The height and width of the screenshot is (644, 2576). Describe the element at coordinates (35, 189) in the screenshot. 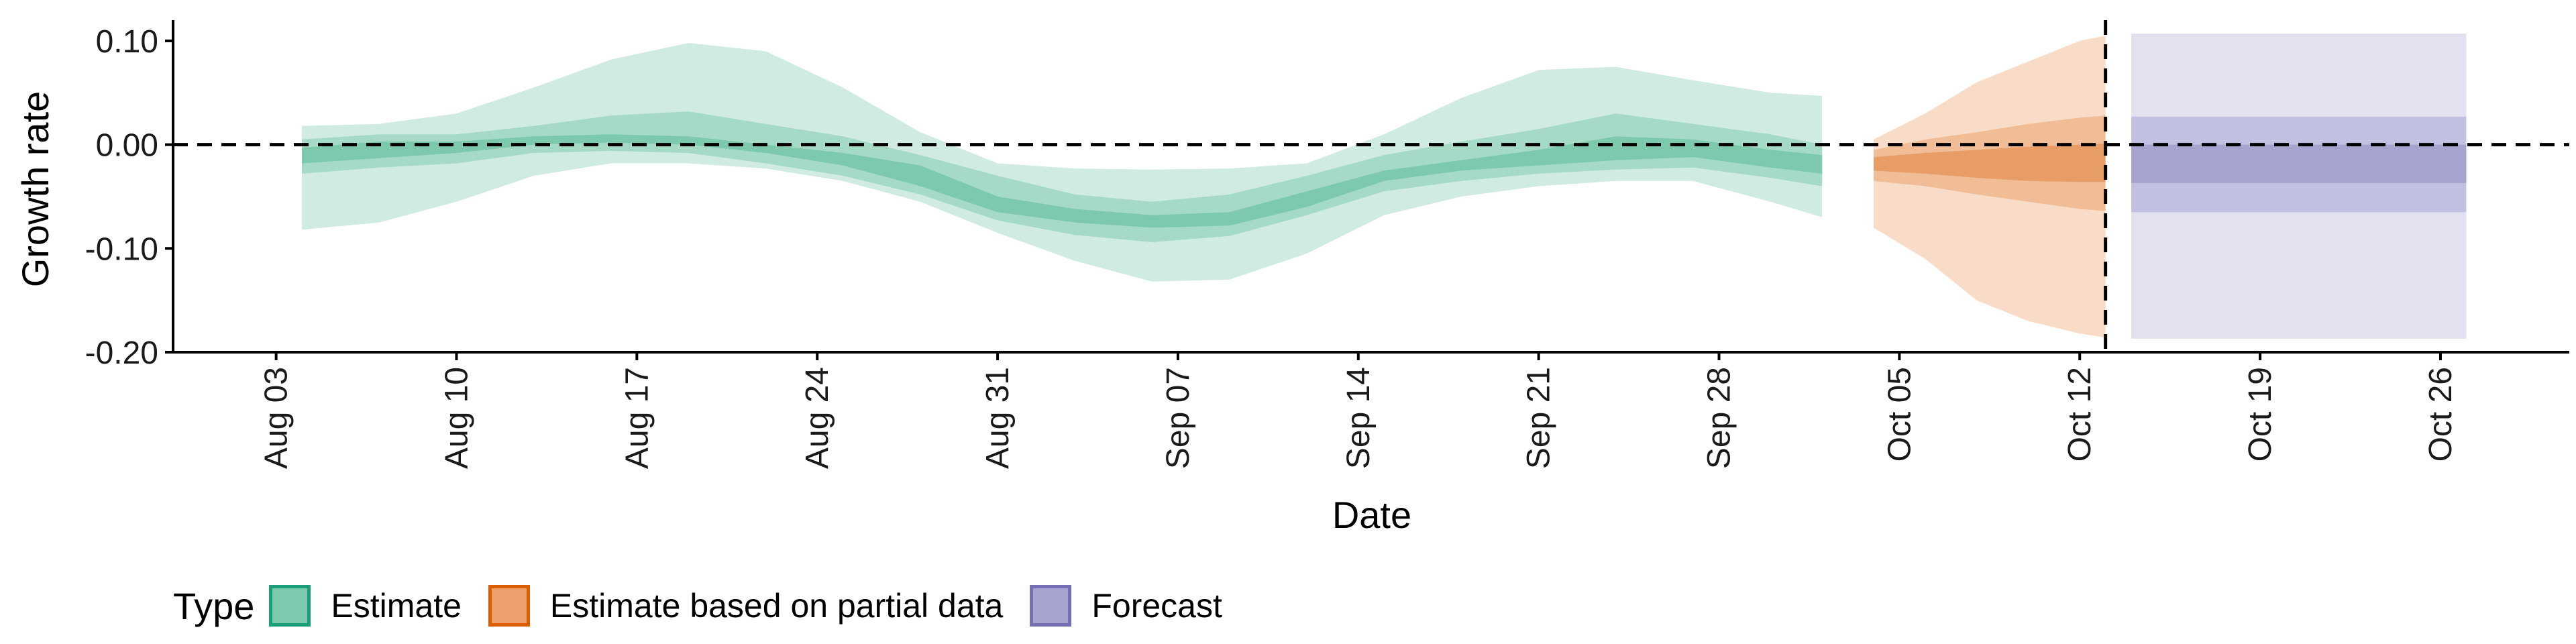

I see `y-axis-title: Growth rate` at that location.